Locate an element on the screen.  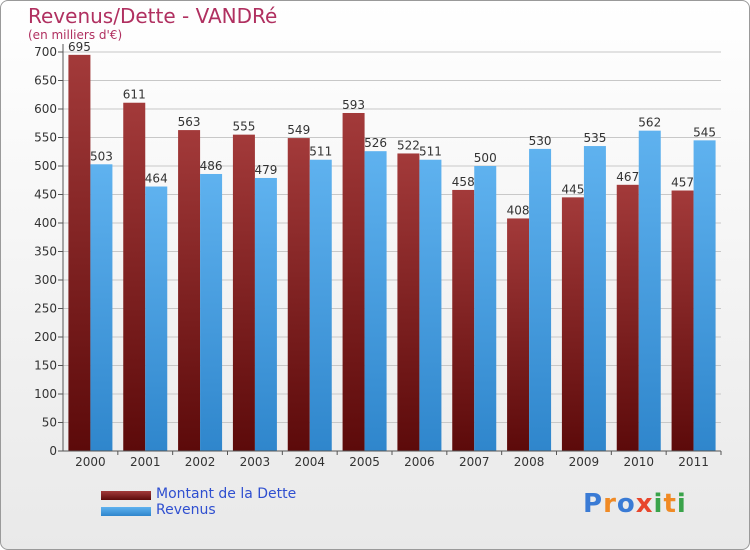
x-tick-label: 2007 is located at coordinates (474, 462).